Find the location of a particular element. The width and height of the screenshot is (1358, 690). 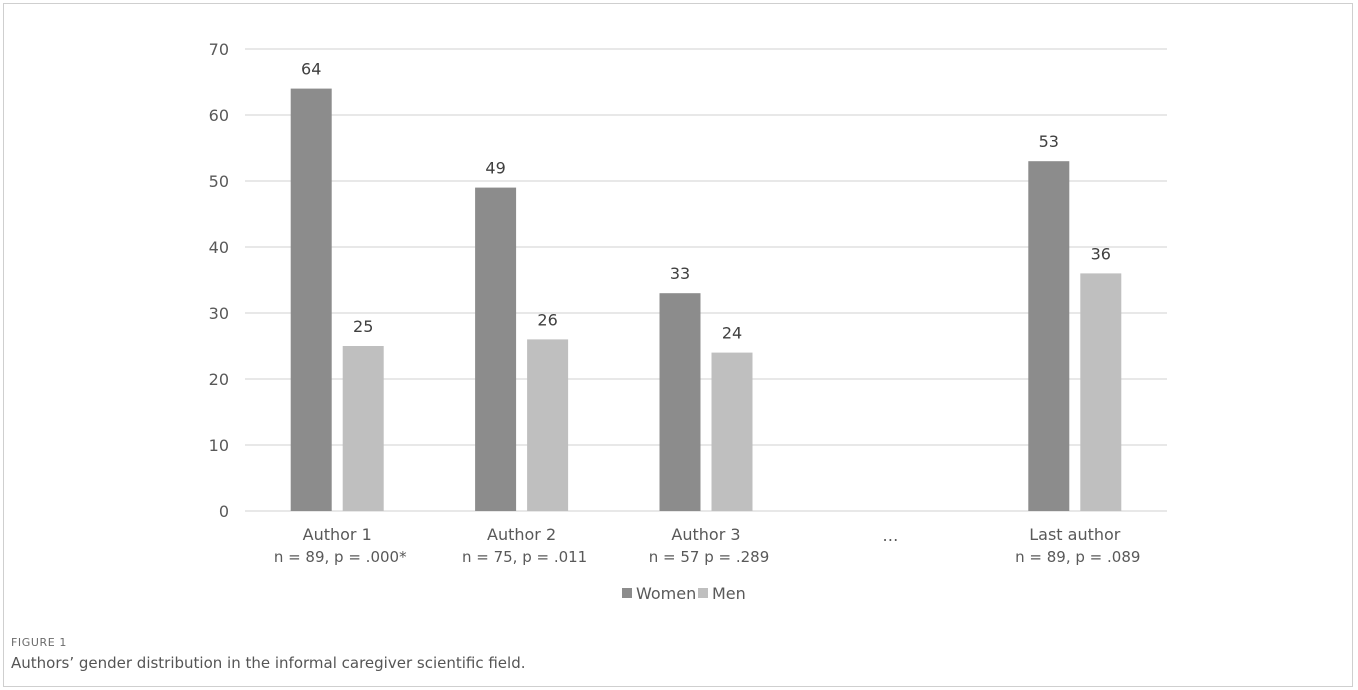

legend-label-women: Women is located at coordinates (666, 593).